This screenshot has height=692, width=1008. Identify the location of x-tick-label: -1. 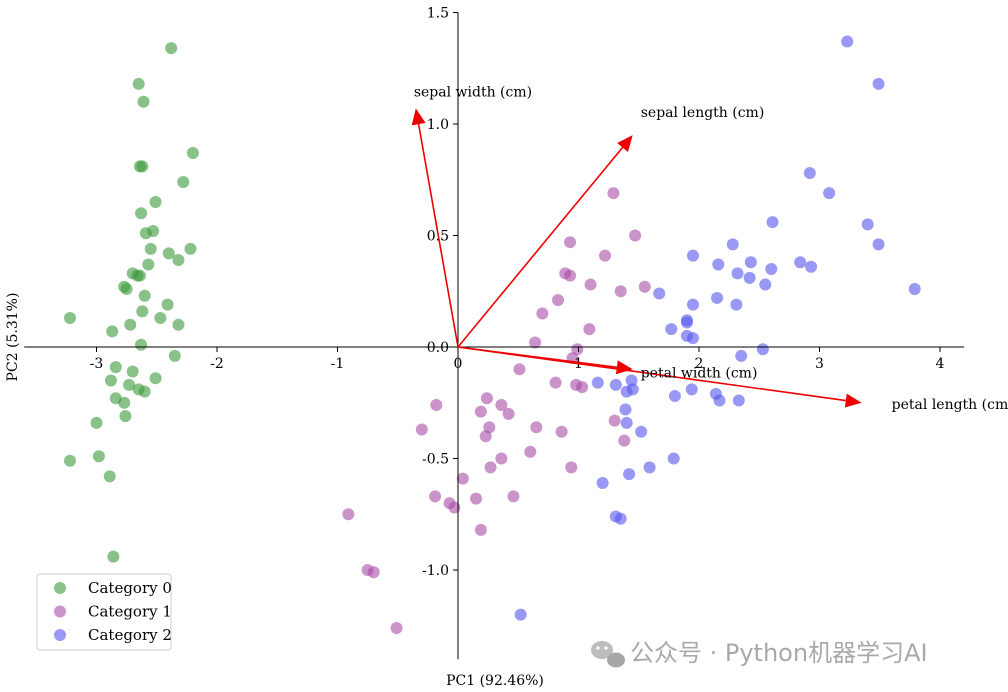
(338, 364).